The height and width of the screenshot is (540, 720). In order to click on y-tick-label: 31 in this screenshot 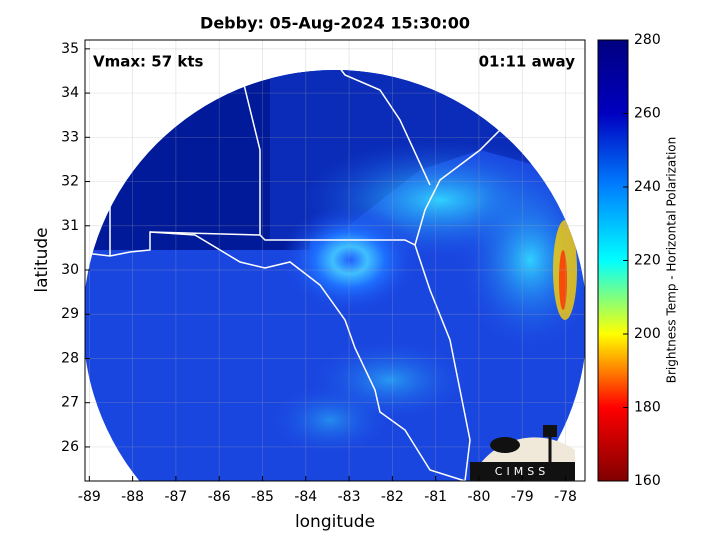, I will do `click(70, 226)`.